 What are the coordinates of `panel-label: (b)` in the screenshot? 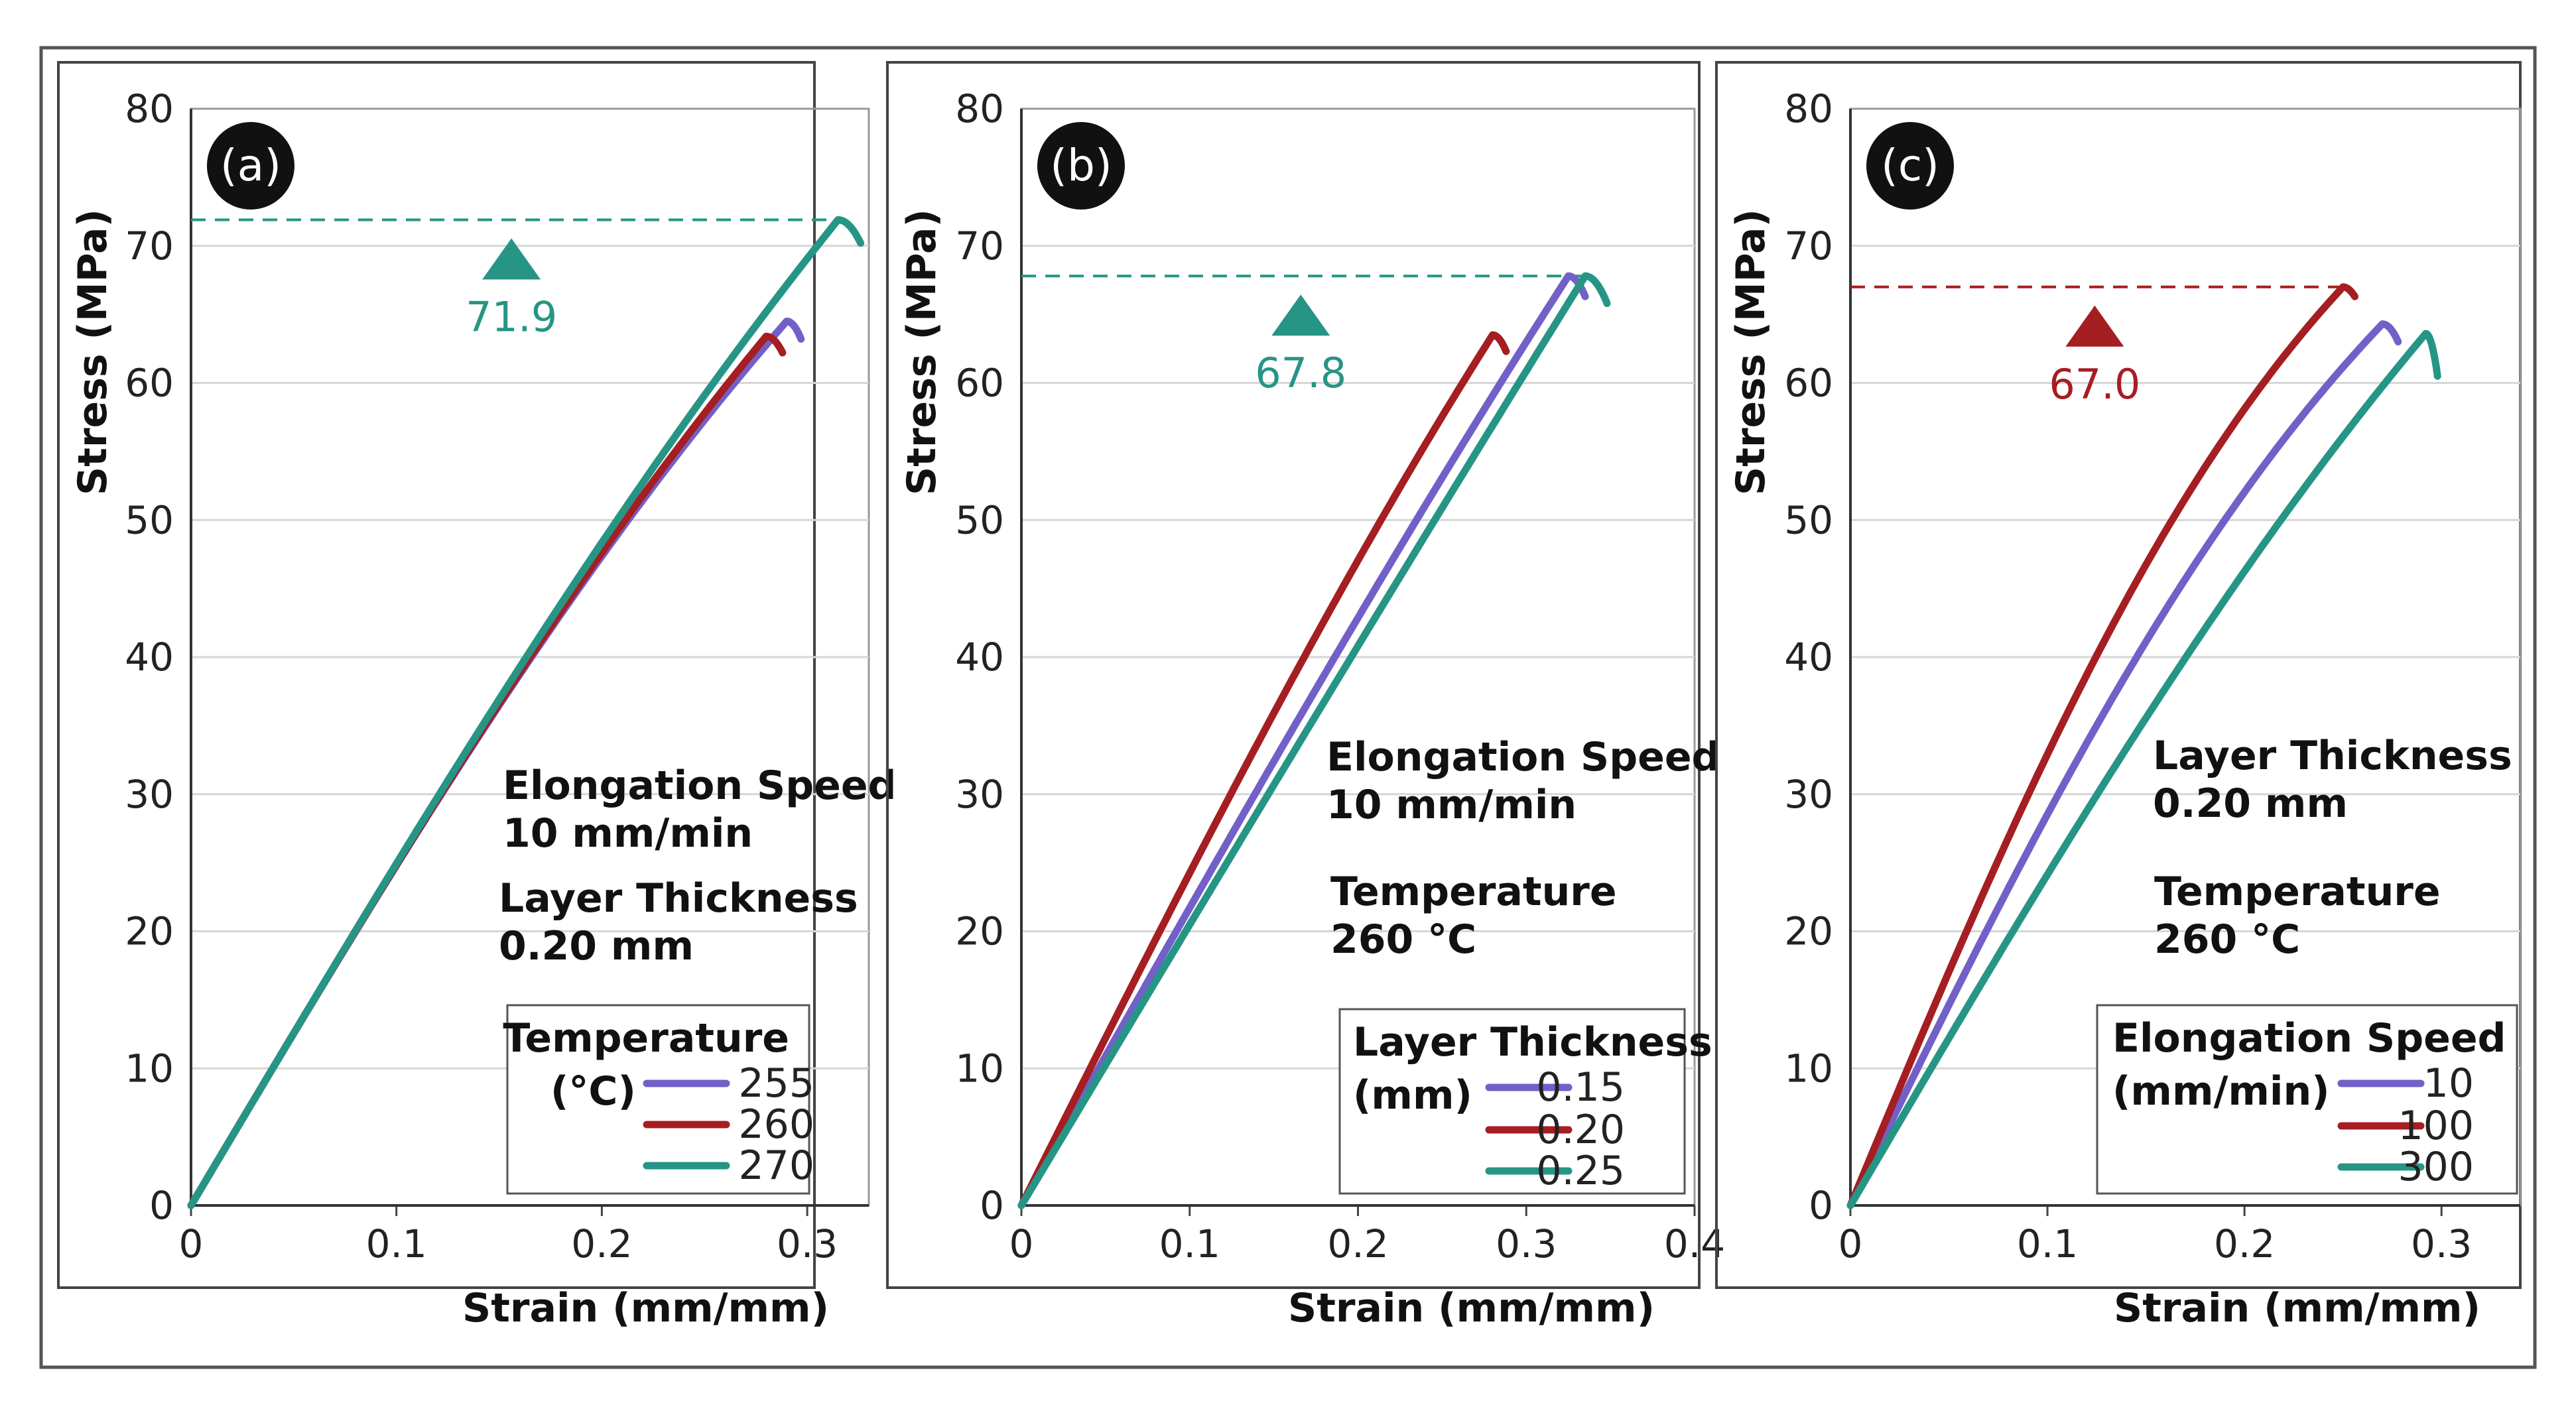 It's located at (1081, 165).